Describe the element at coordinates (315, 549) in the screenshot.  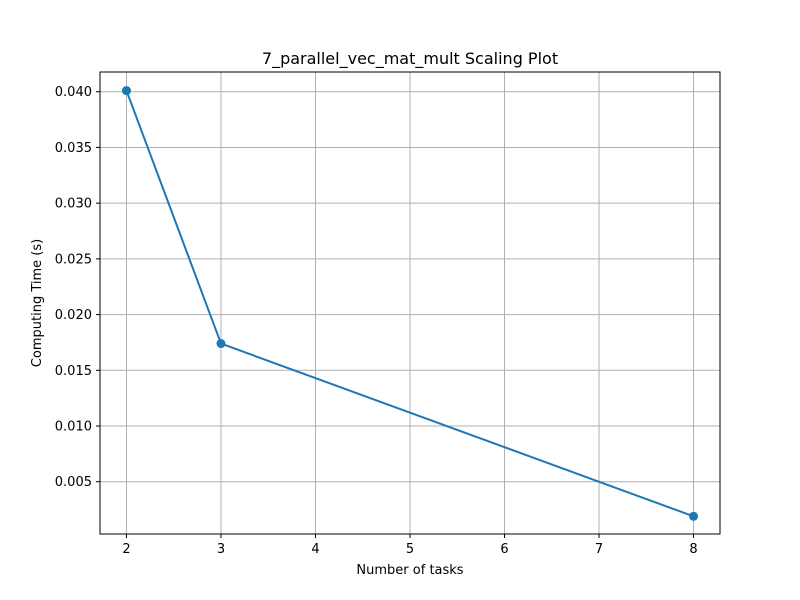
I see `x-tick-label: 4` at that location.